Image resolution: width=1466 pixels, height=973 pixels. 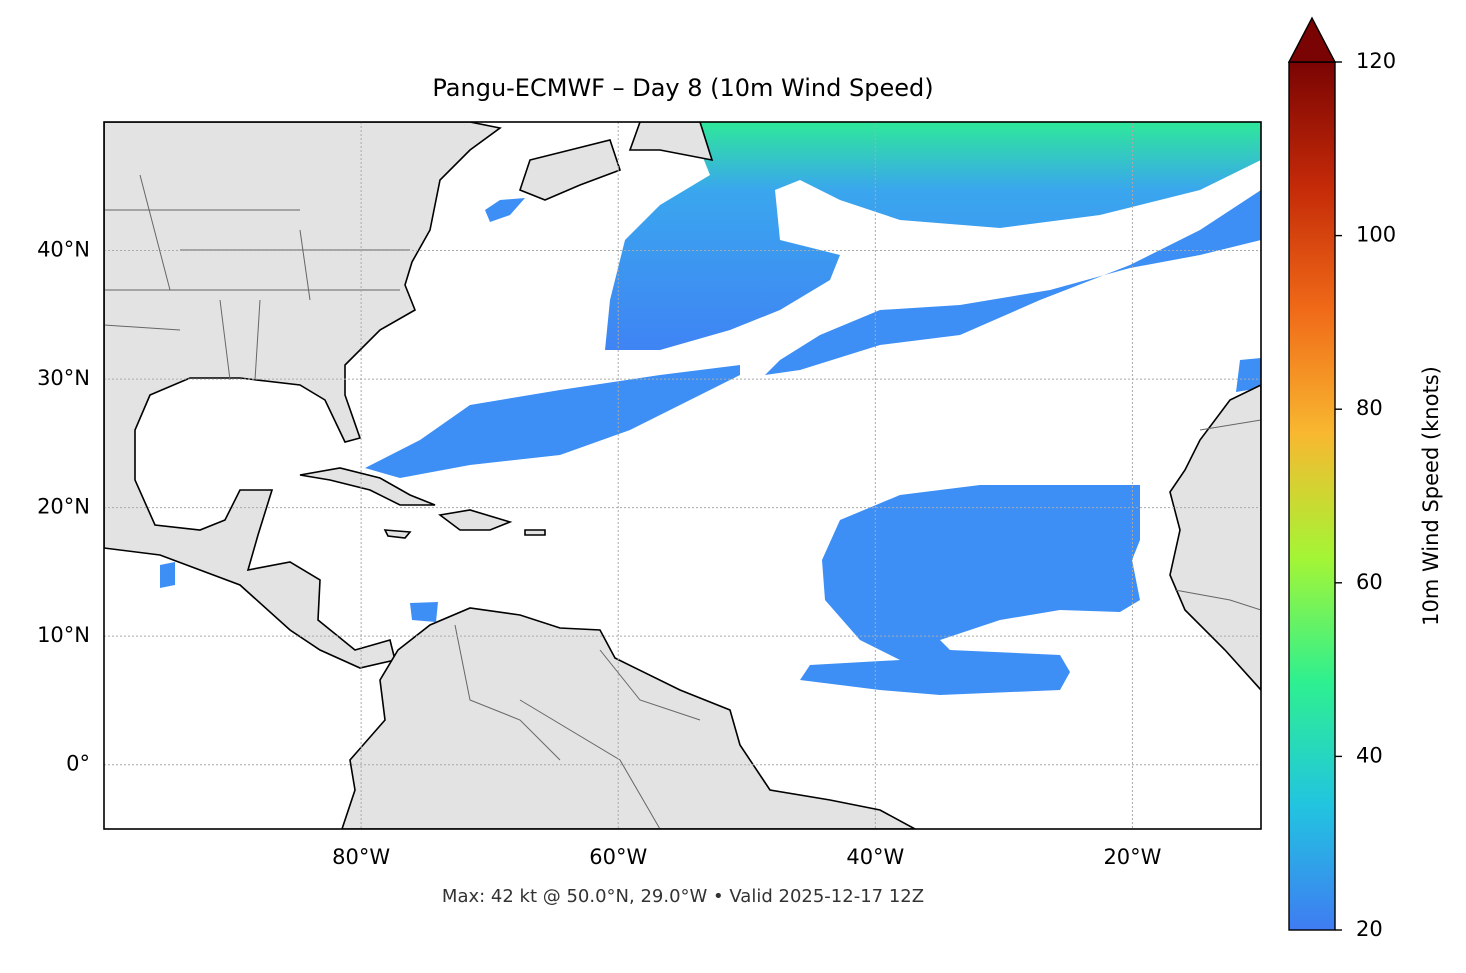 What do you see at coordinates (682, 88) in the screenshot?
I see `map-title: Pangu-ECMWF – Day 8 (10m Wind Speed)` at bounding box center [682, 88].